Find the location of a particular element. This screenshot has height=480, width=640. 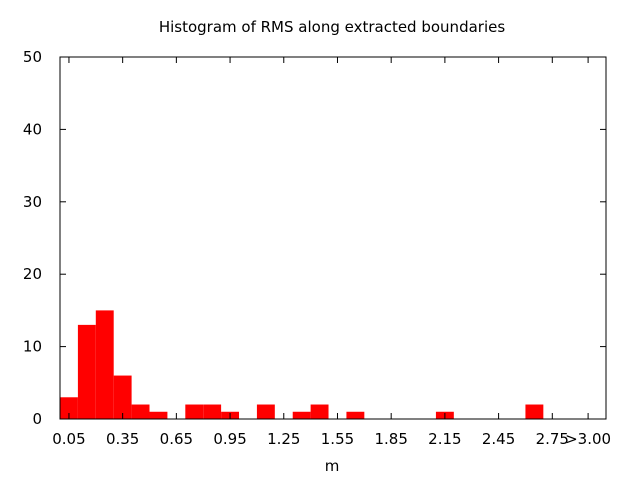

x-tick-label: 1.55 is located at coordinates (337, 439).